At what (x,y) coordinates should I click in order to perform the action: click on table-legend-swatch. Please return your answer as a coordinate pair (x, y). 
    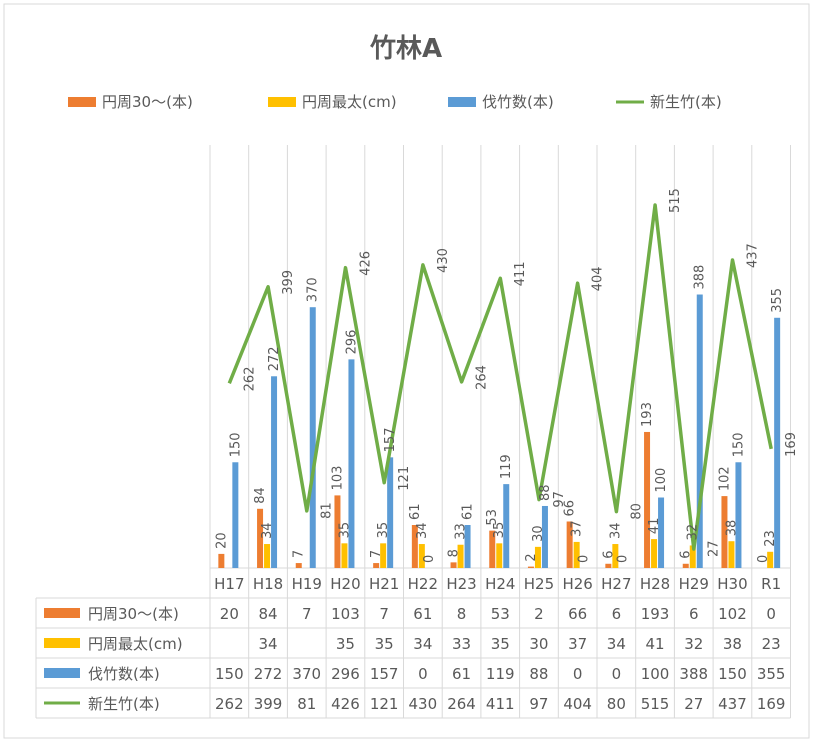
    Looking at the image, I should click on (62, 643).